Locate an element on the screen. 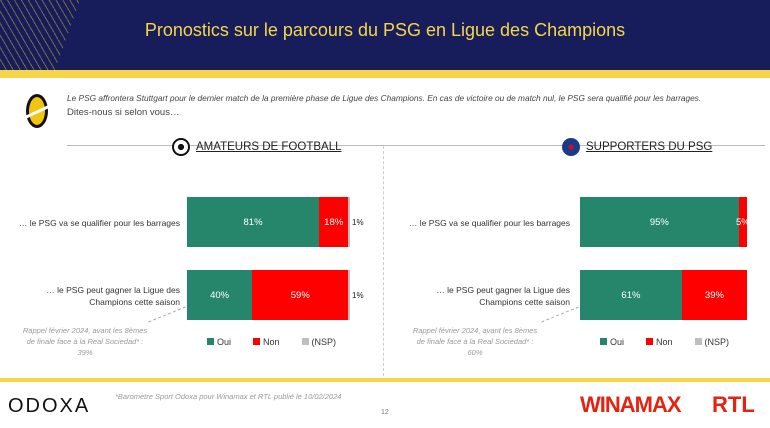 The height and width of the screenshot is (428, 770). group-header: SUPPORTERS DU PSG is located at coordinates (637, 147).